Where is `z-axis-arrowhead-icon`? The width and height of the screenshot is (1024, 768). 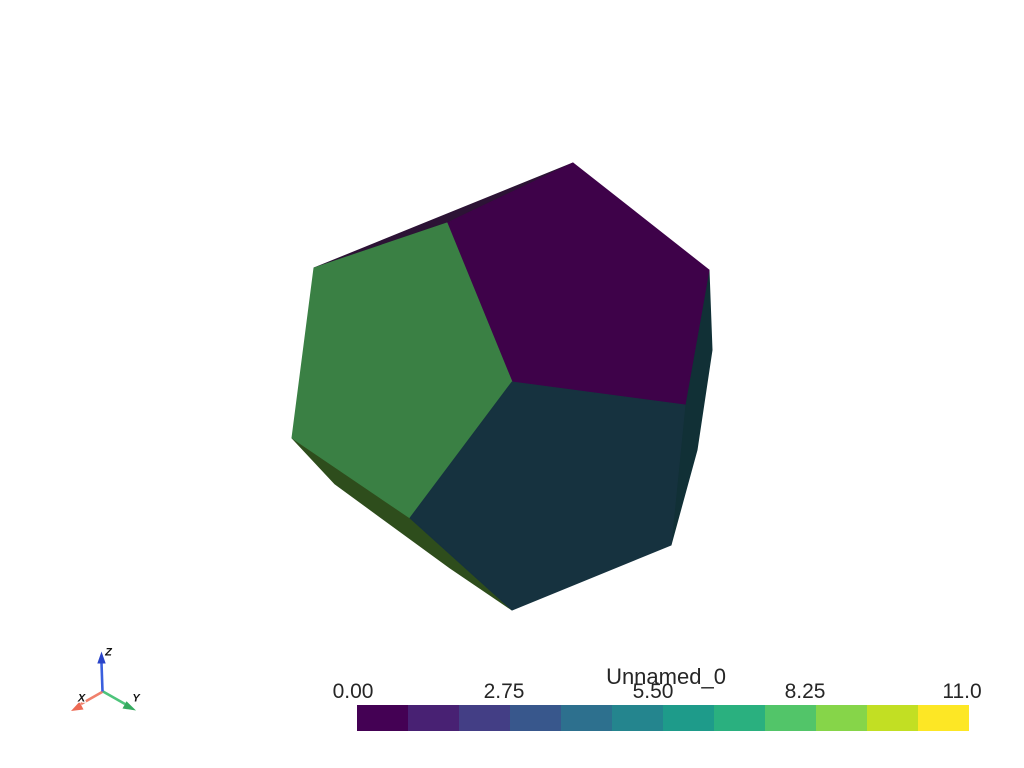
z-axis-arrowhead-icon is located at coordinates (101, 657).